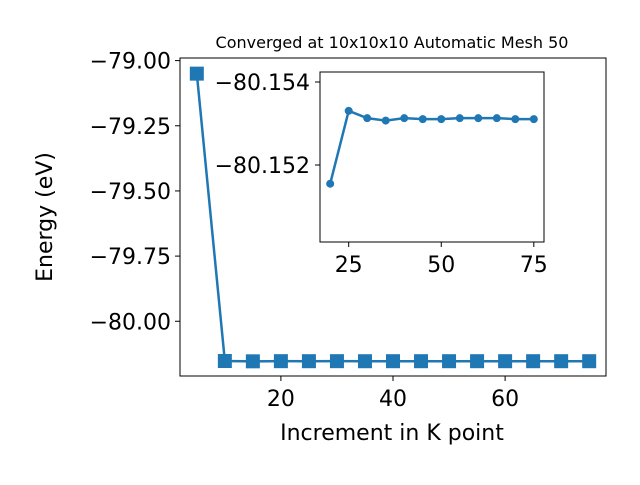 The height and width of the screenshot is (485, 640). What do you see at coordinates (130, 257) in the screenshot?
I see `main-y-tick-label: −79.75` at bounding box center [130, 257].